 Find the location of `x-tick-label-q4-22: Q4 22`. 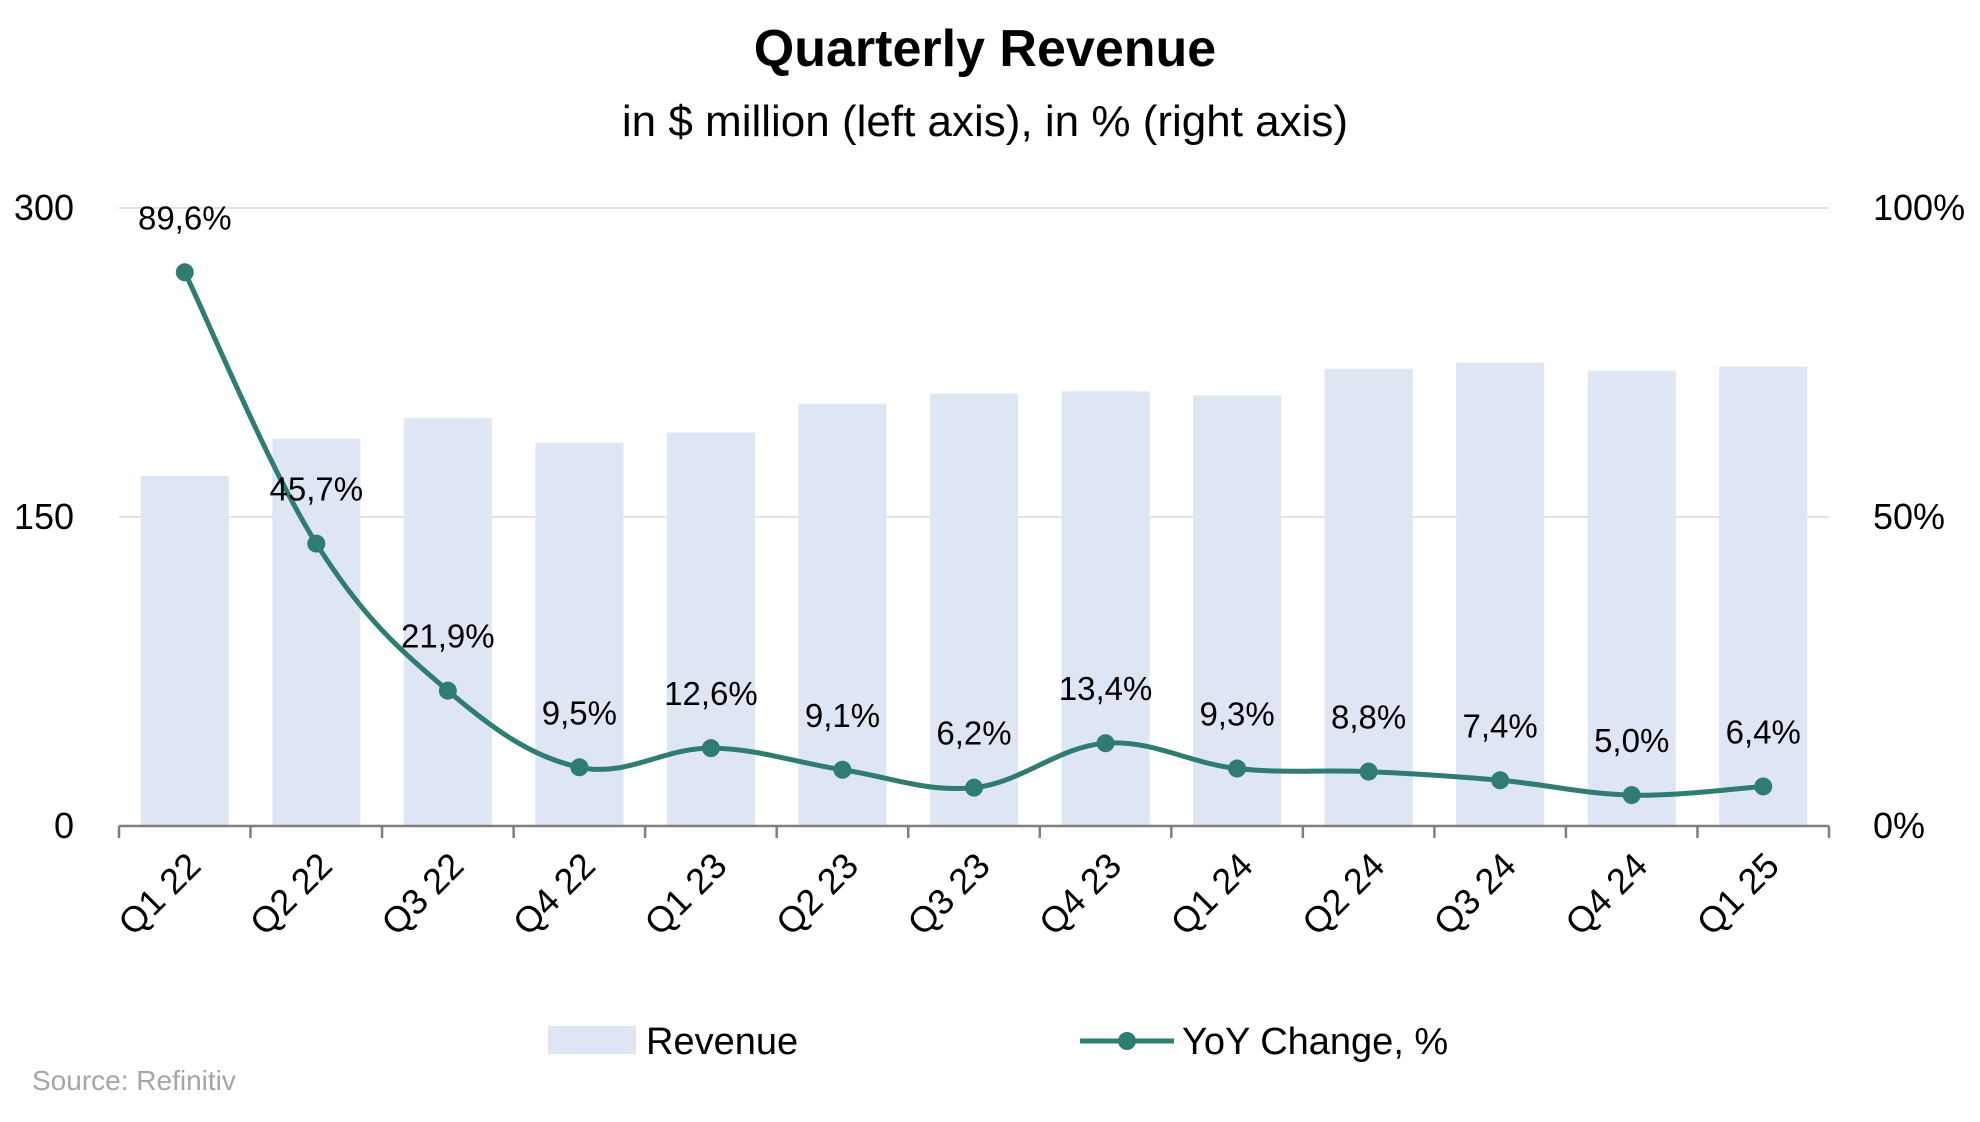

x-tick-label-q4-22: Q4 22 is located at coordinates (554, 894).